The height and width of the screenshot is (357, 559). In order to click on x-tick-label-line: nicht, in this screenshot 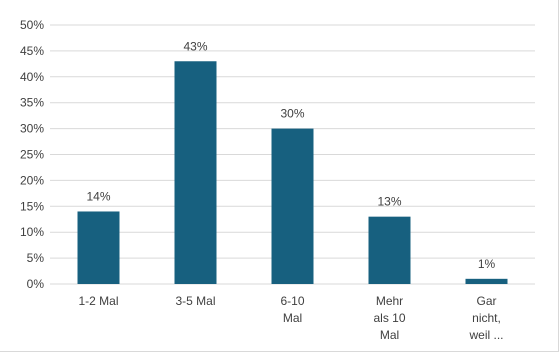, I will do `click(486, 318)`.